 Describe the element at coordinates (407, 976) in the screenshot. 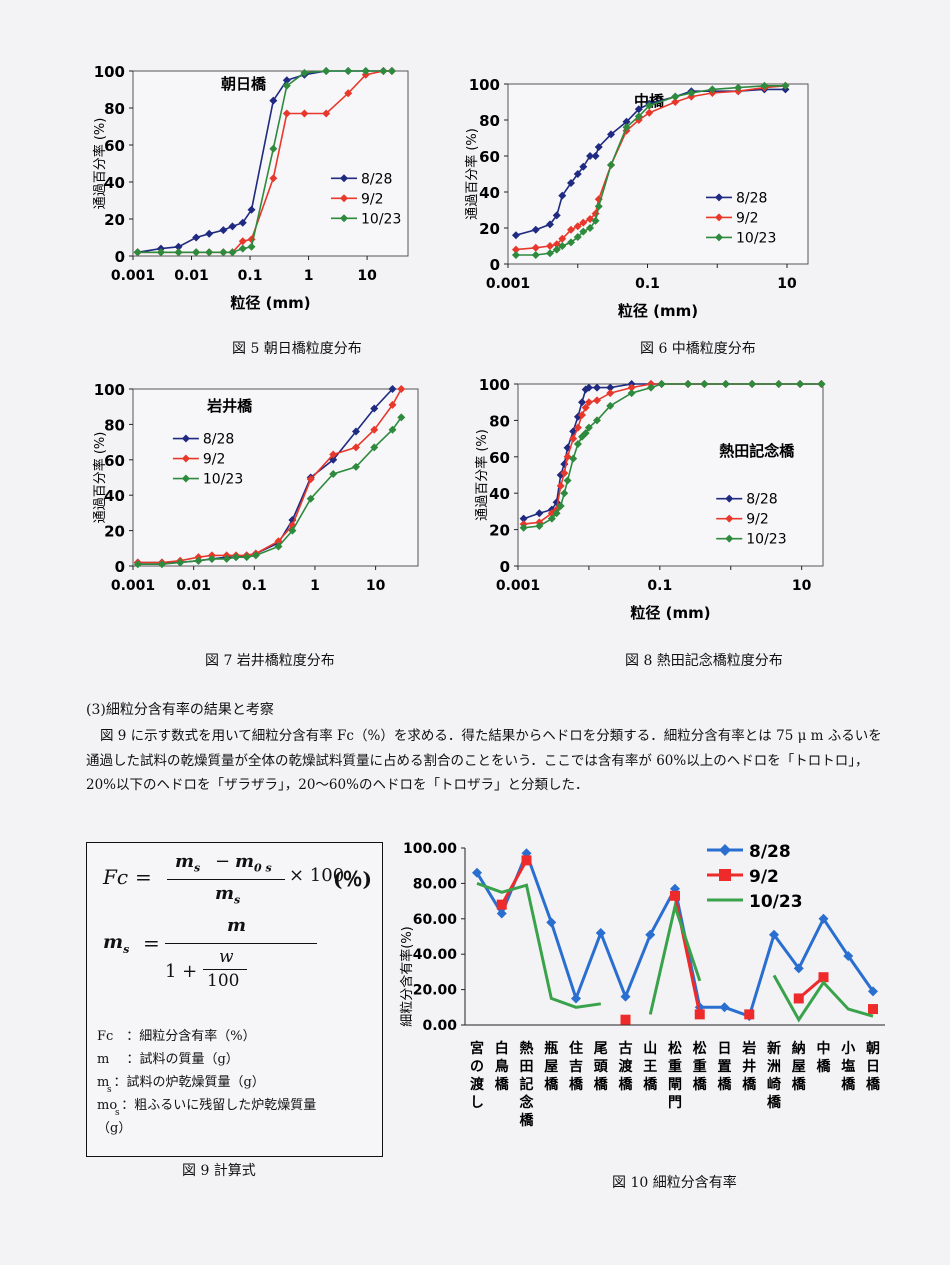

I see `y-axis-label: 細粒分含有率(%)` at that location.